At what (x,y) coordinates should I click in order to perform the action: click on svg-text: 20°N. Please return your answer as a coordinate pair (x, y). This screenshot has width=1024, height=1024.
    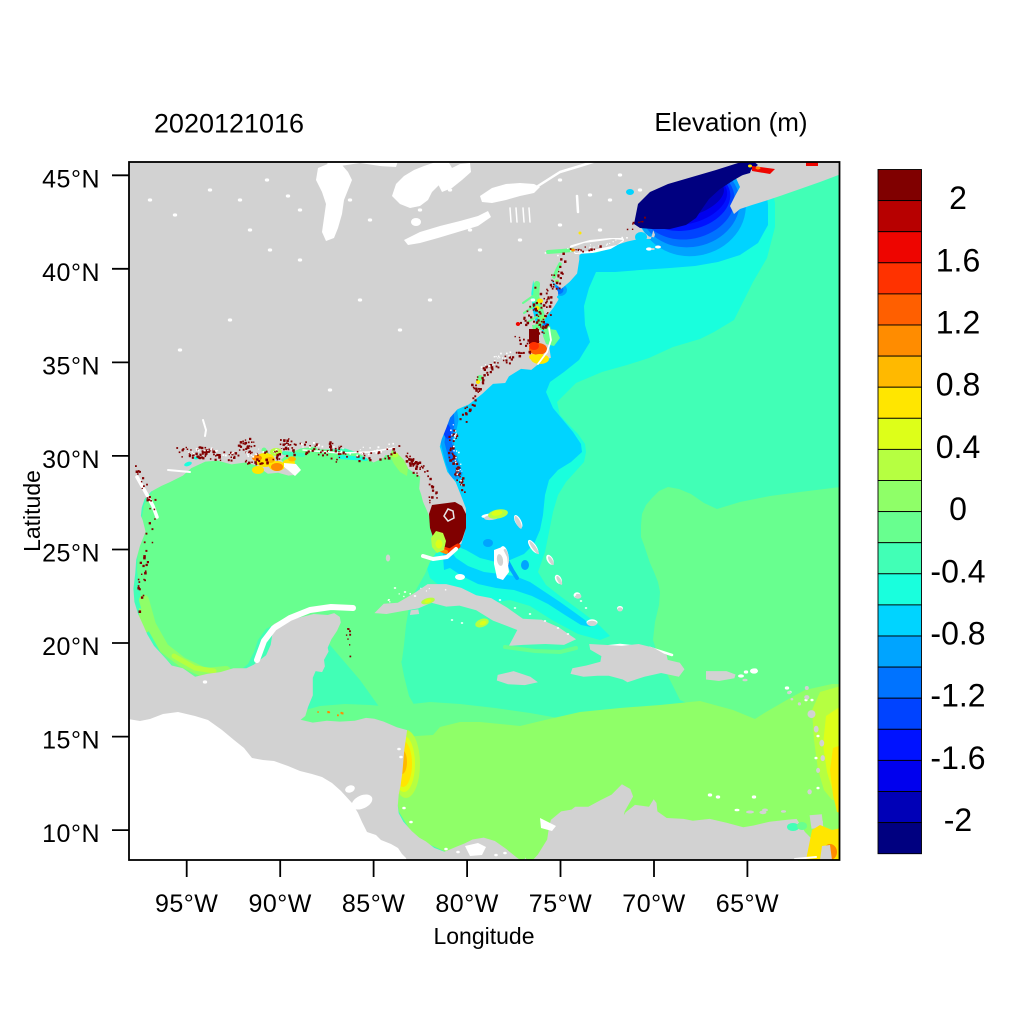
    Looking at the image, I should click on (71, 647).